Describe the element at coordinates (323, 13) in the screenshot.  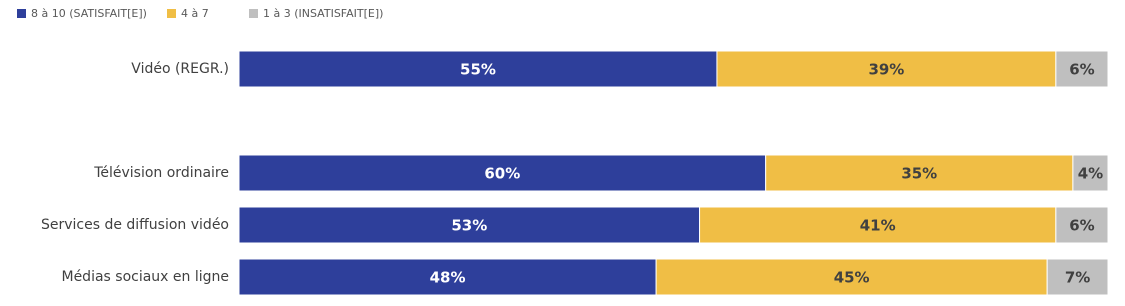
I see `legend-label: 1 à 3 (INSATISFAIT[E])` at that location.